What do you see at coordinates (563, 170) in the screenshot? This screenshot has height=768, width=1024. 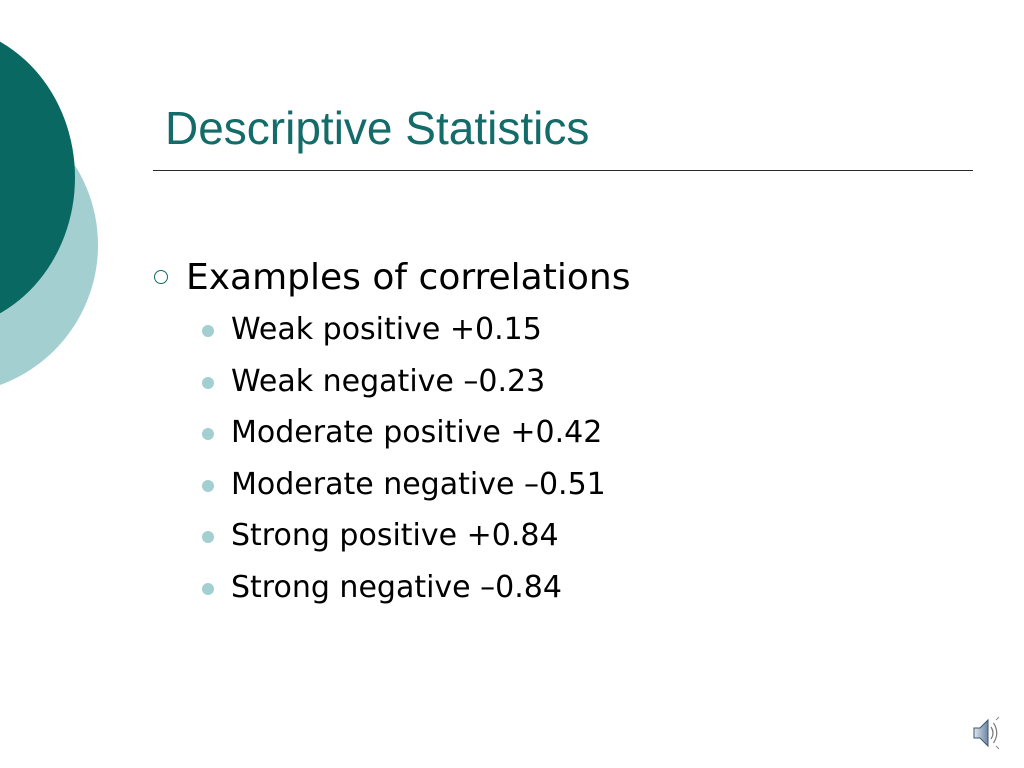 I see `title-divider` at bounding box center [563, 170].